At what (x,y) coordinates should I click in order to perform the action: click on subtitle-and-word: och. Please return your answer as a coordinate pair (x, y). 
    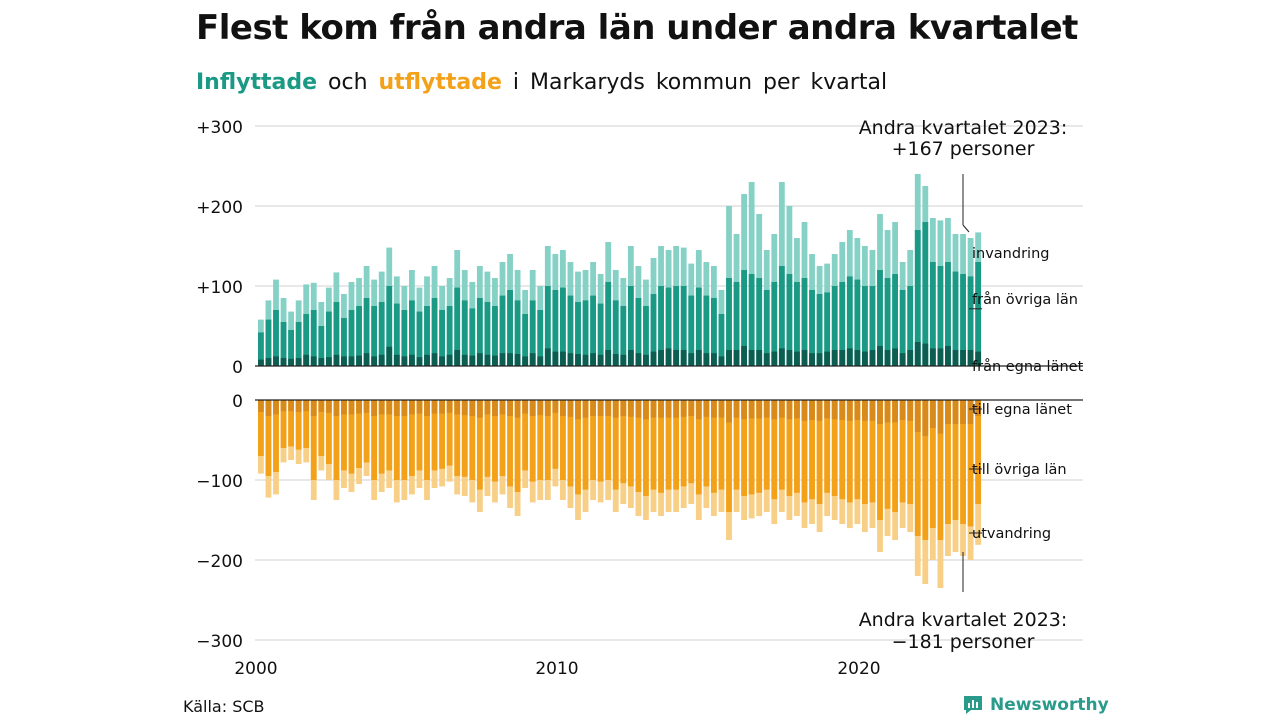
    Looking at the image, I should click on (348, 82).